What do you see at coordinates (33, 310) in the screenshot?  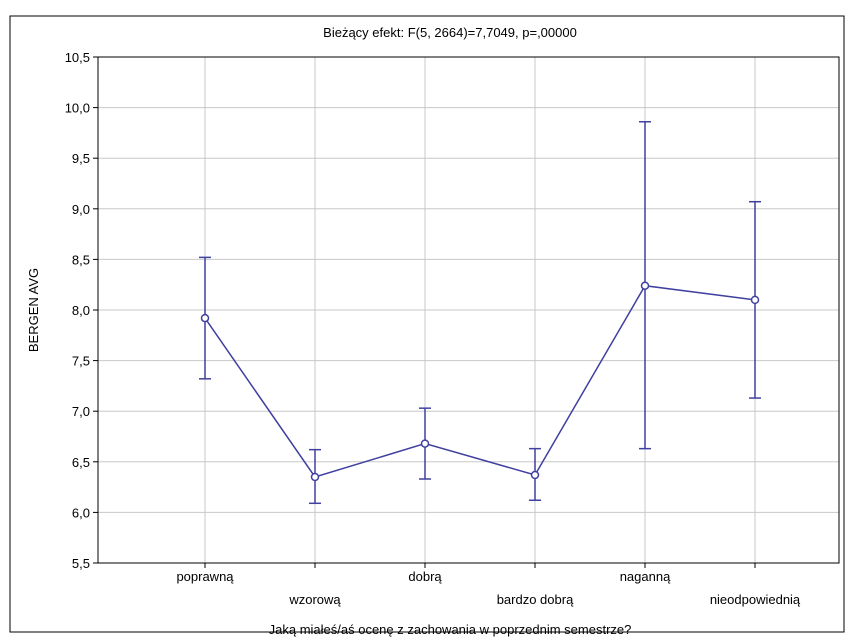 I see `y-axis-label: BERGEN AVG` at bounding box center [33, 310].